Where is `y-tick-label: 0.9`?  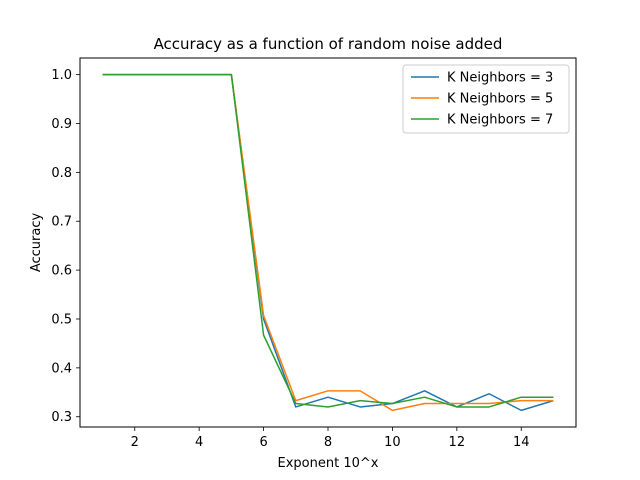
y-tick-label: 0.9 is located at coordinates (61, 124).